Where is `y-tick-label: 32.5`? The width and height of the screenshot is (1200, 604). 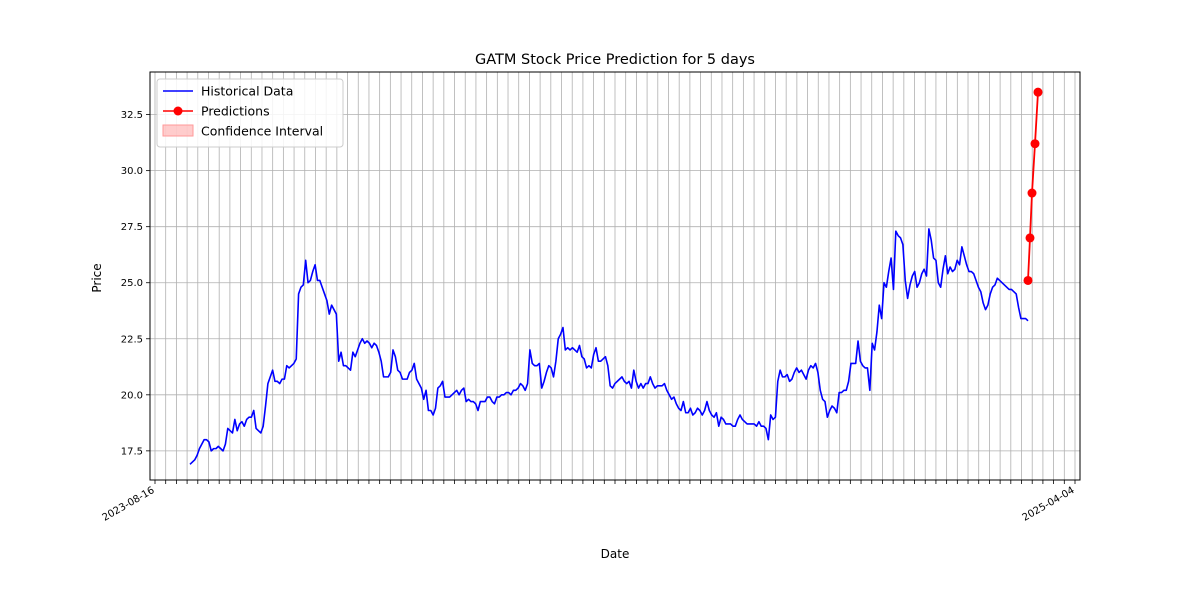
y-tick-label: 32.5 is located at coordinates (132, 115).